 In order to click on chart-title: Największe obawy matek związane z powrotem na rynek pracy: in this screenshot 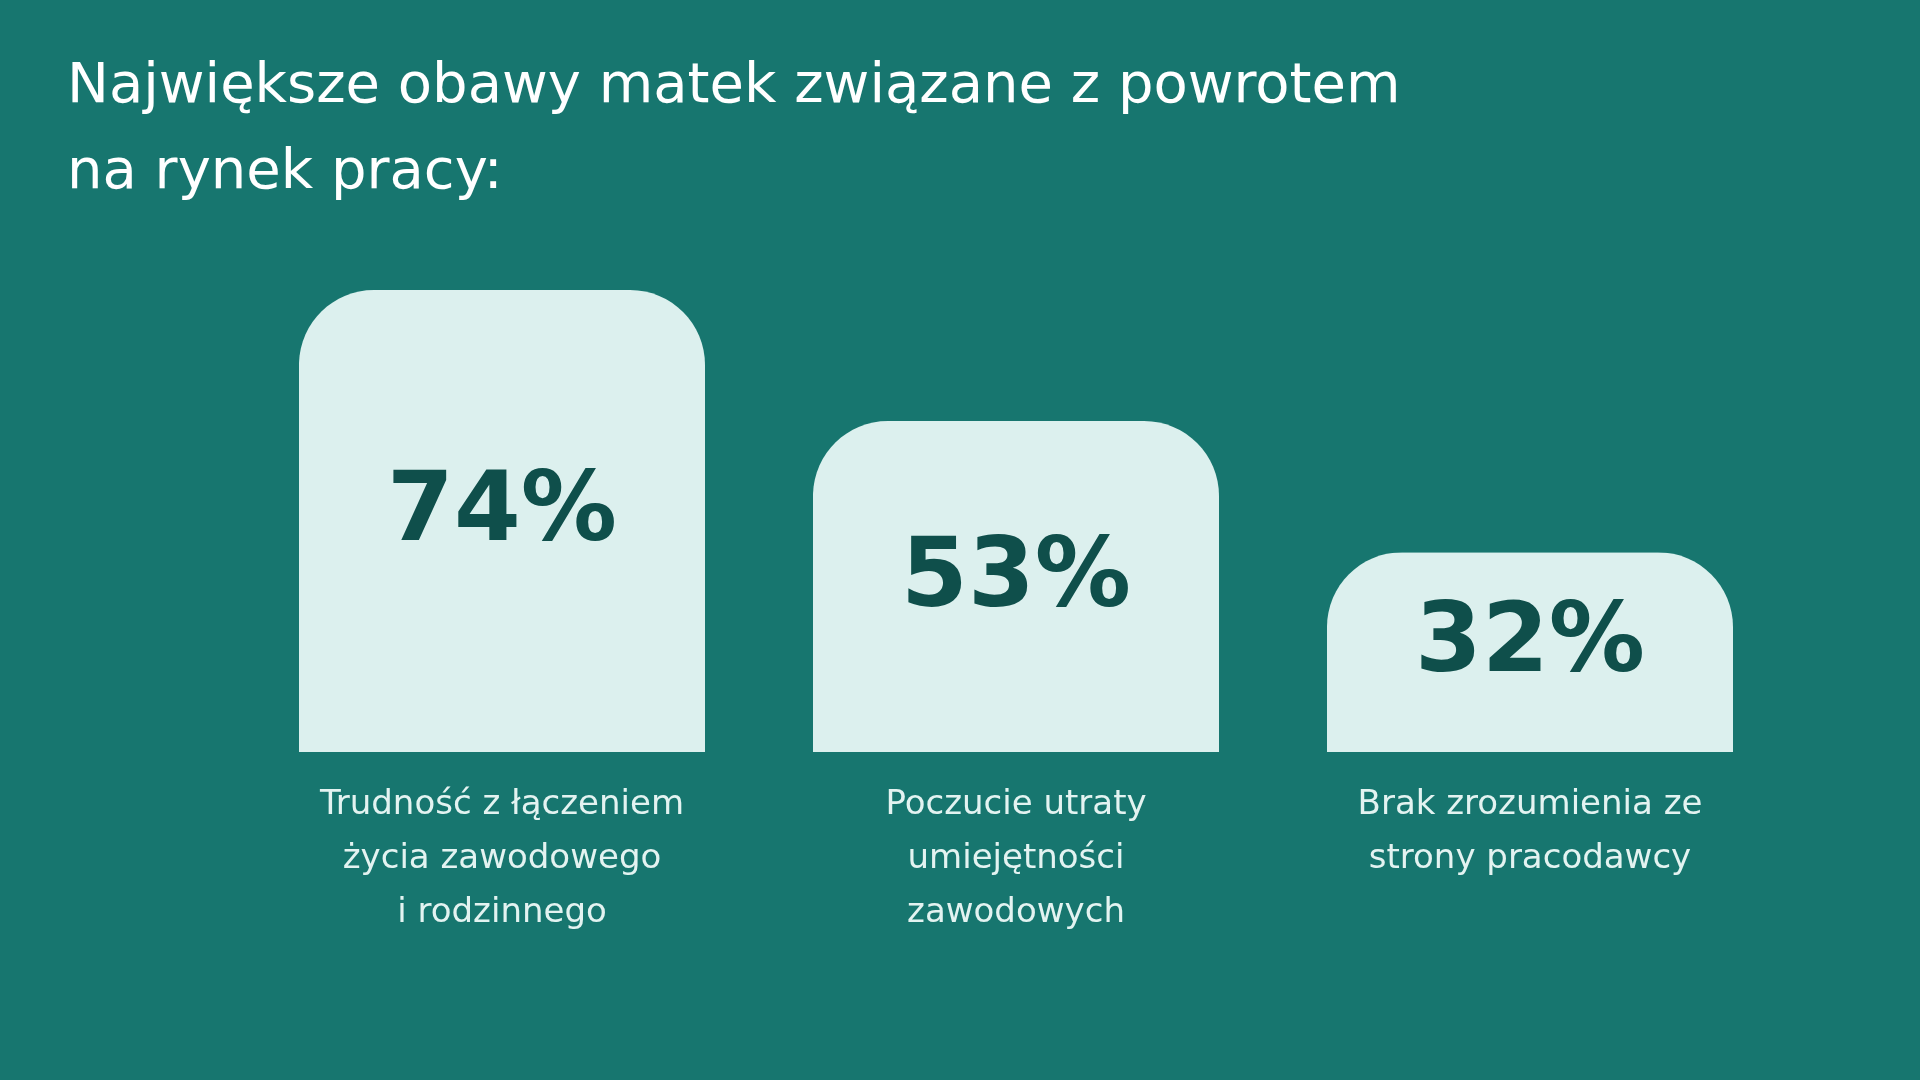, I will do `click(734, 125)`.